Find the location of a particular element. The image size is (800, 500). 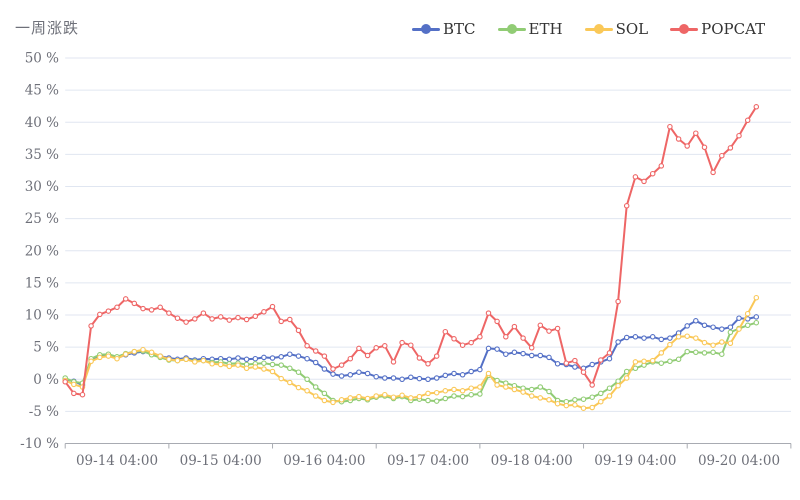

y-axis-label: 10 % is located at coordinates (42, 316).